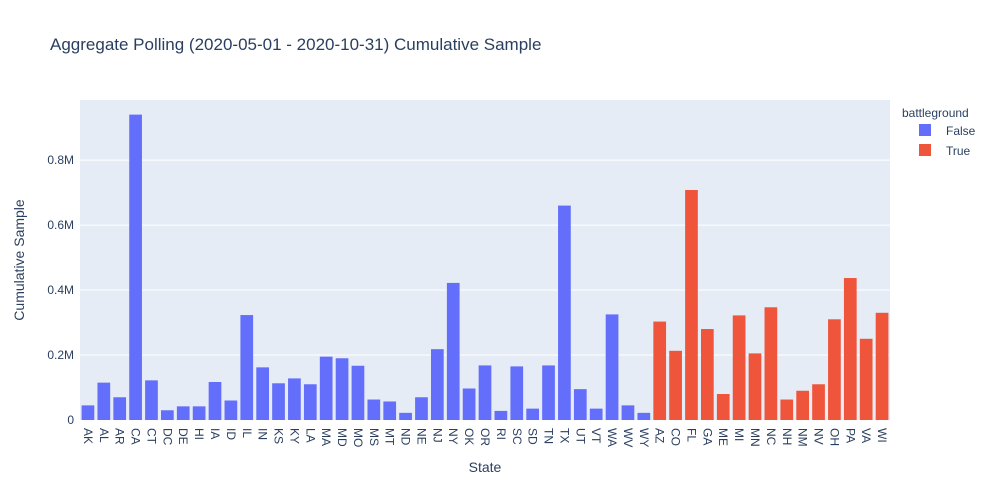  Describe the element at coordinates (60, 355) in the screenshot. I see `y-tick-label: 0.2M` at that location.